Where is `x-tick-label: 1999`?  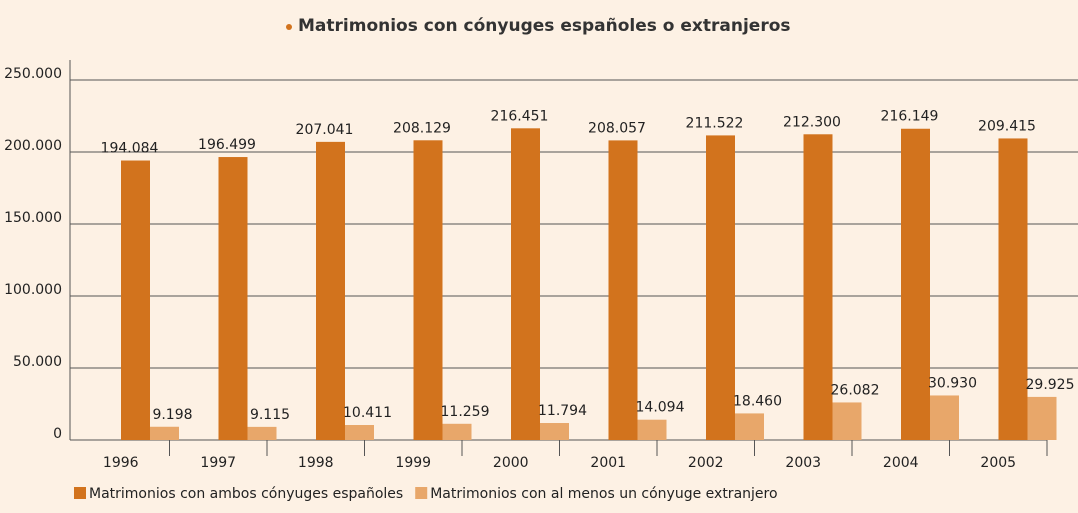 x-tick-label: 1999 is located at coordinates (413, 463).